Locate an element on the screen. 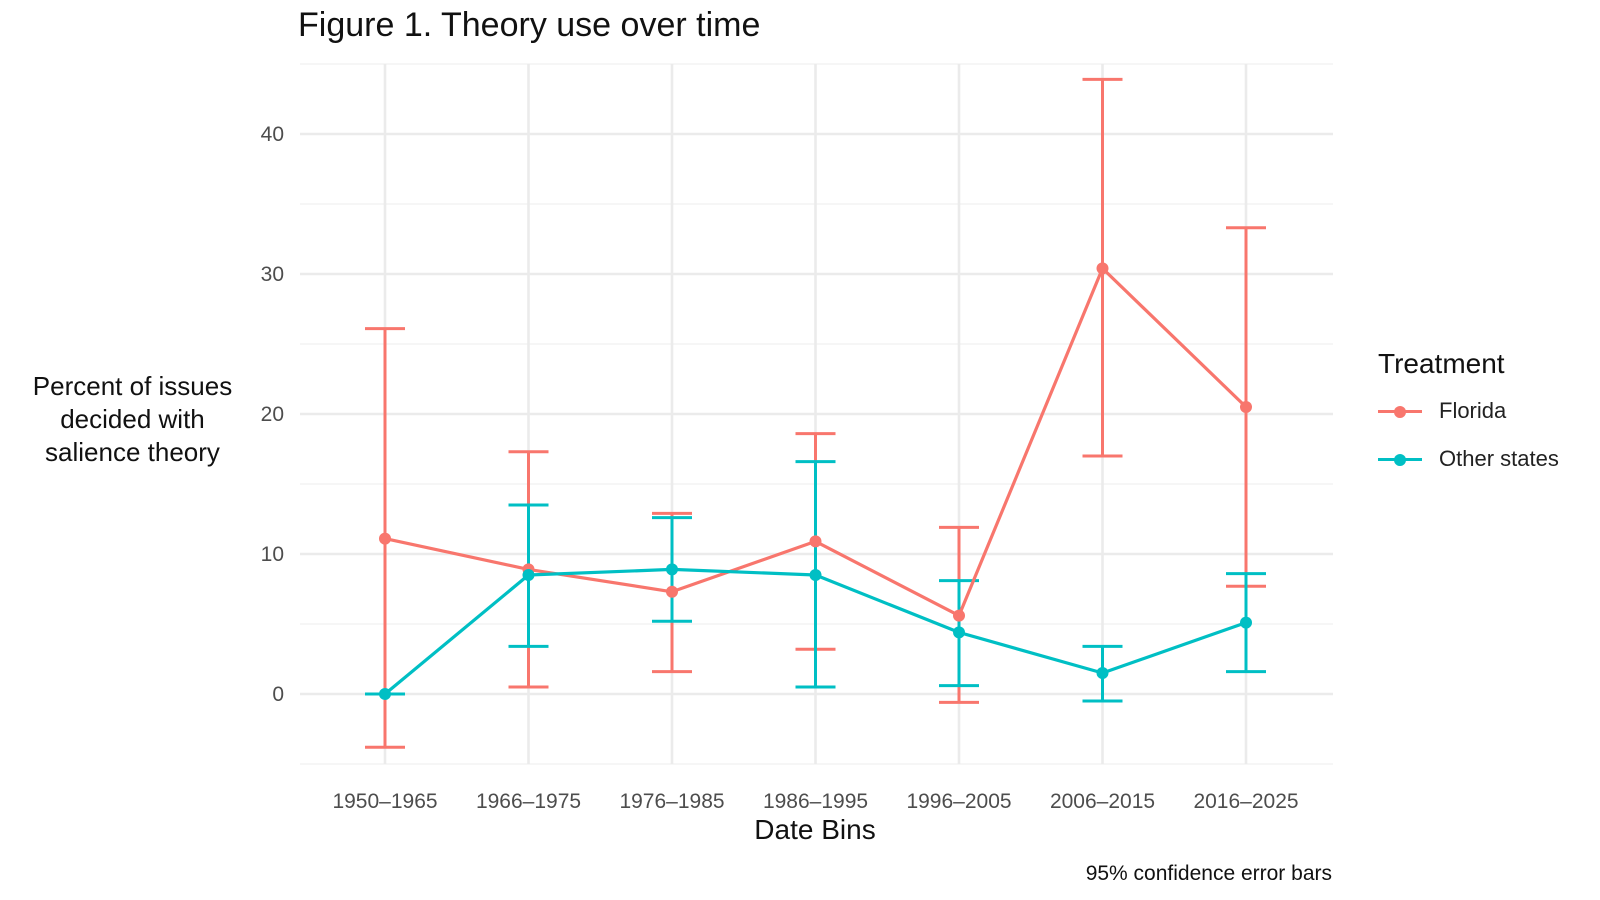 The image size is (1600, 900). chart-caption: 95% confidence error bars is located at coordinates (1208, 873).